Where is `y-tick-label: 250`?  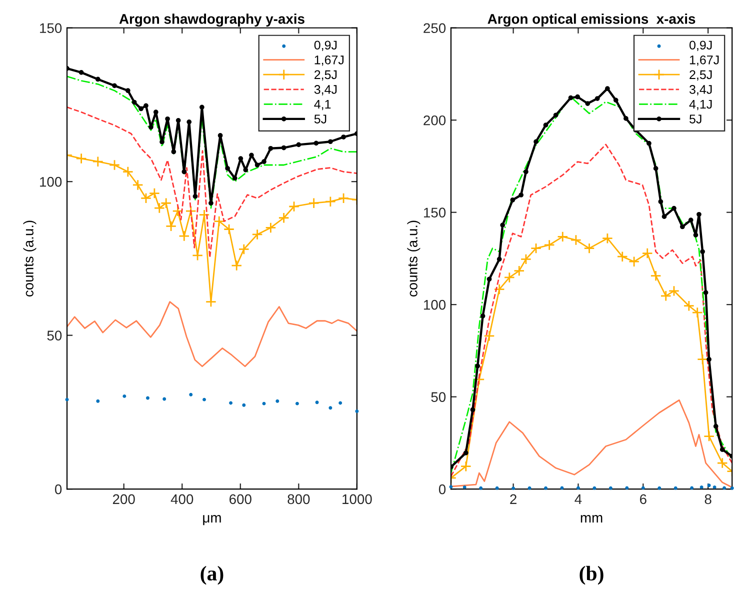 y-tick-label: 250 is located at coordinates (435, 28).